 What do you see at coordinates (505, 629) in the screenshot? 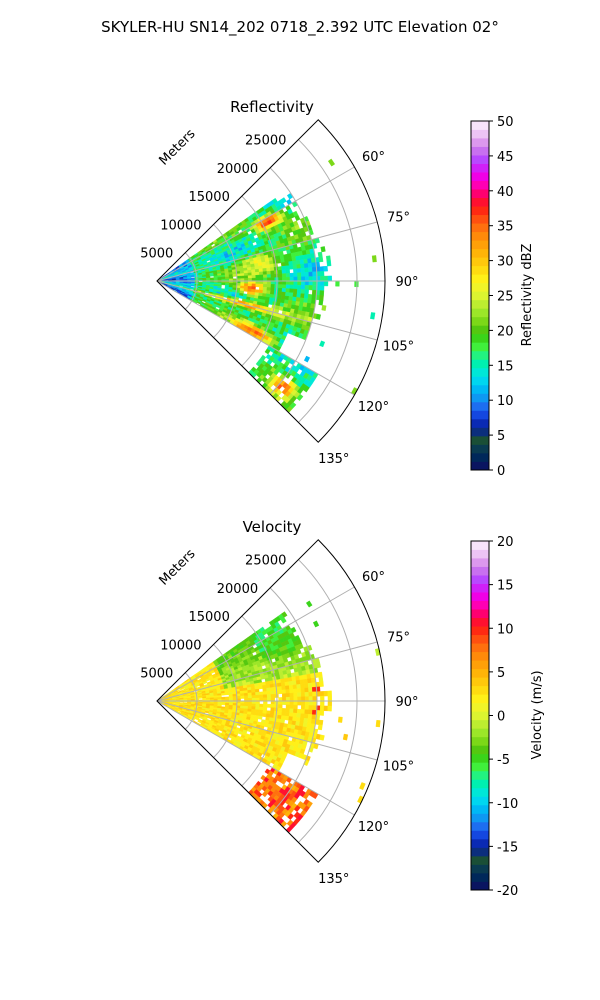
I see `colorbar-tick-label: 10` at bounding box center [505, 629].